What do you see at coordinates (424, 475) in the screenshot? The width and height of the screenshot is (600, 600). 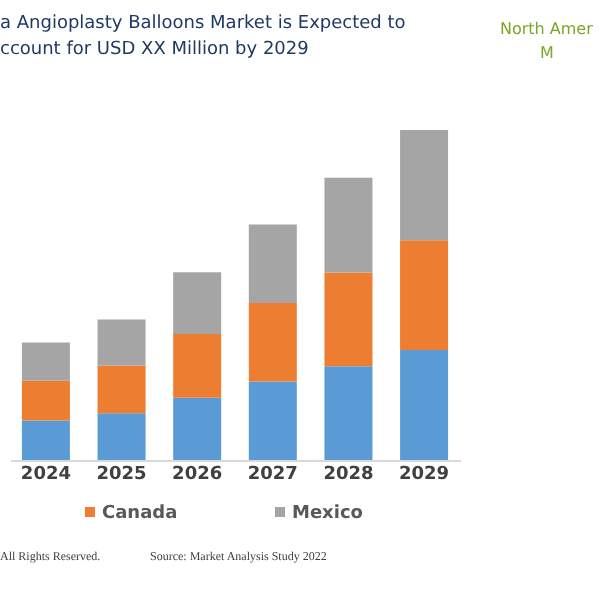 I see `x-tick-label: 2029` at bounding box center [424, 475].